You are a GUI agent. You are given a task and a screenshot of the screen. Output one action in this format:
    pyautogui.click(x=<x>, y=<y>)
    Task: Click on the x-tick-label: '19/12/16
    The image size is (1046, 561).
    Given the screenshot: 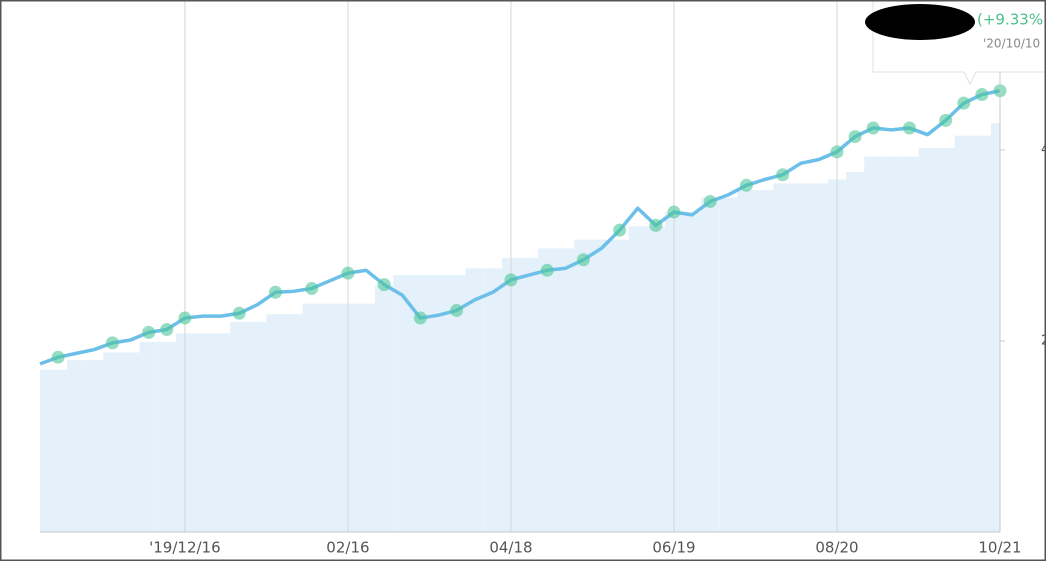 What is the action you would take?
    pyautogui.click(x=185, y=548)
    